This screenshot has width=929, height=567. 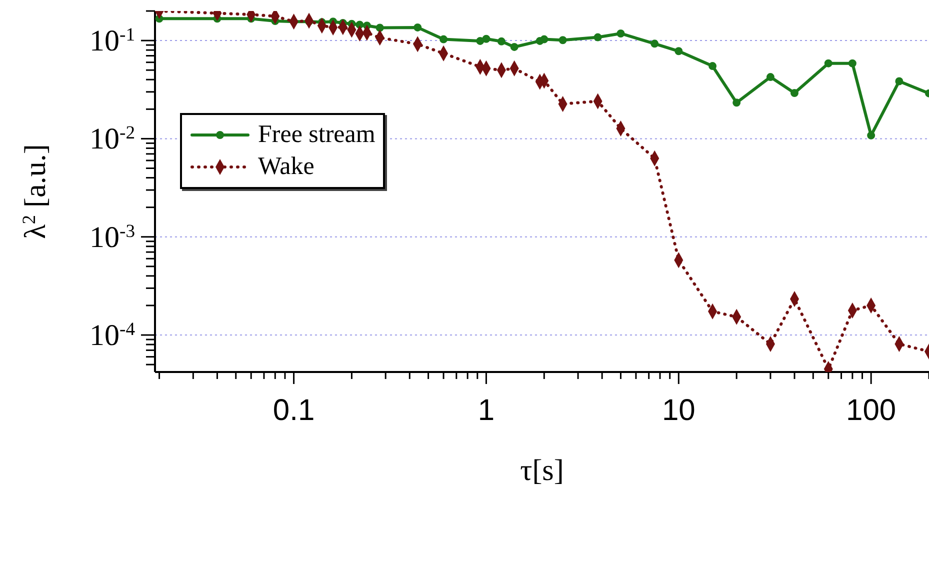 What do you see at coordinates (112, 237) in the screenshot?
I see `y-tick-label: 10$^{-3}$` at bounding box center [112, 237].